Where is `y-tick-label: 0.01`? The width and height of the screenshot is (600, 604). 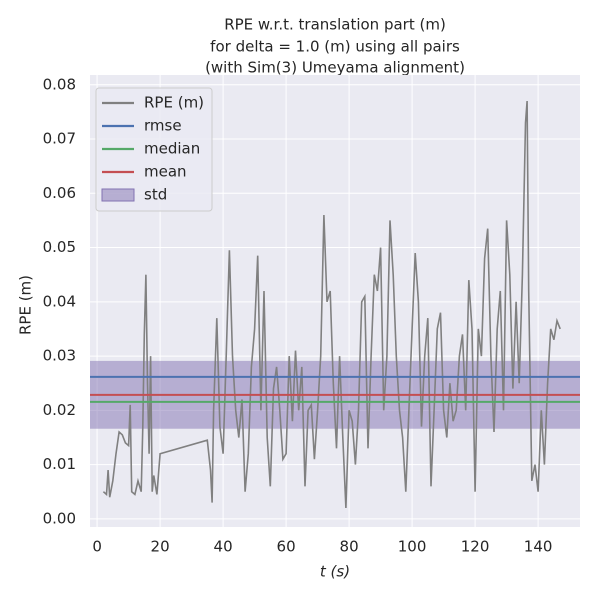 y-tick-label: 0.01 is located at coordinates (59, 464).